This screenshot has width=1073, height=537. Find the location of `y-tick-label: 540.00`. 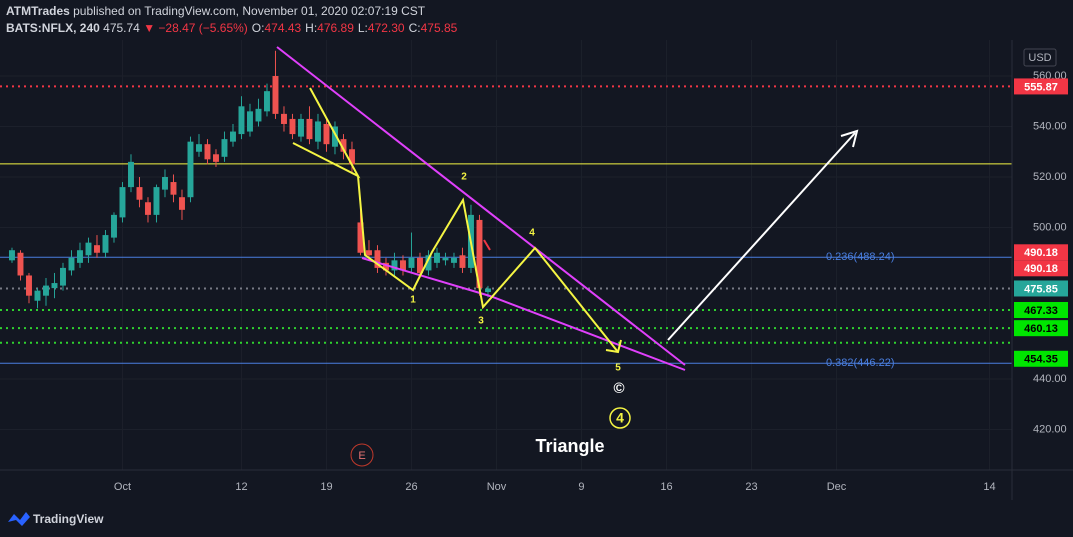

y-tick-label: 540.00 is located at coordinates (1050, 126).